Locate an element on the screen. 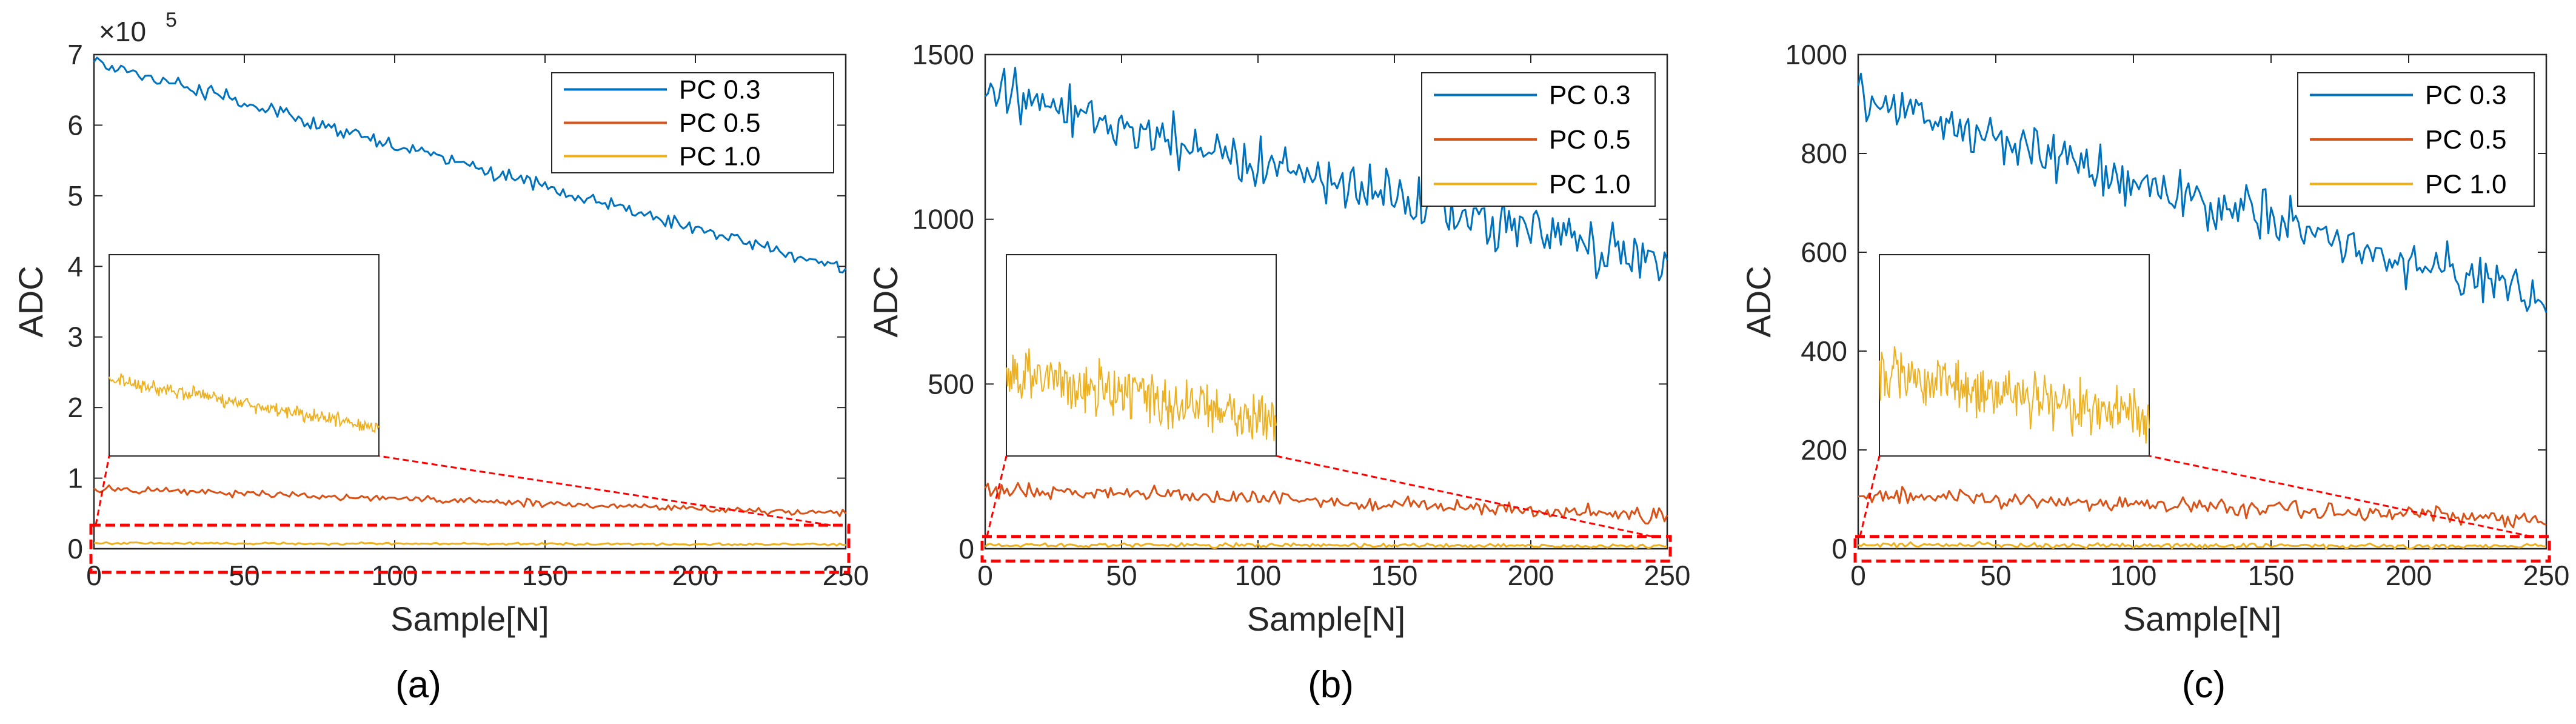 Image resolution: width=2576 pixels, height=724 pixels. panel-caption: (a) is located at coordinates (418, 685).